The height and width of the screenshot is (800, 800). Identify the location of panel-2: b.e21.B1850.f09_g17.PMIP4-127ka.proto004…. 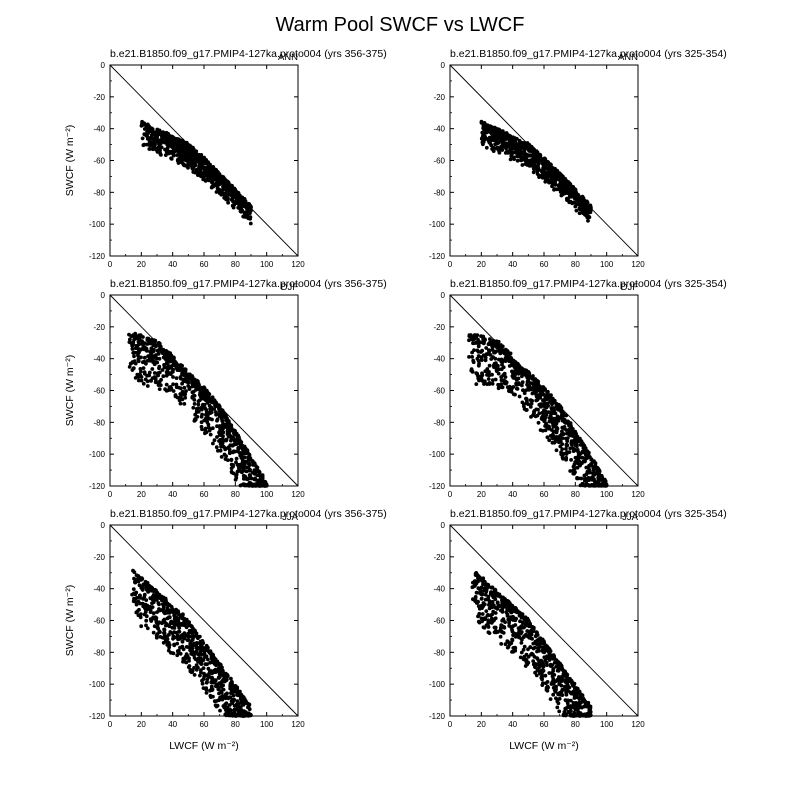
(578, 158).